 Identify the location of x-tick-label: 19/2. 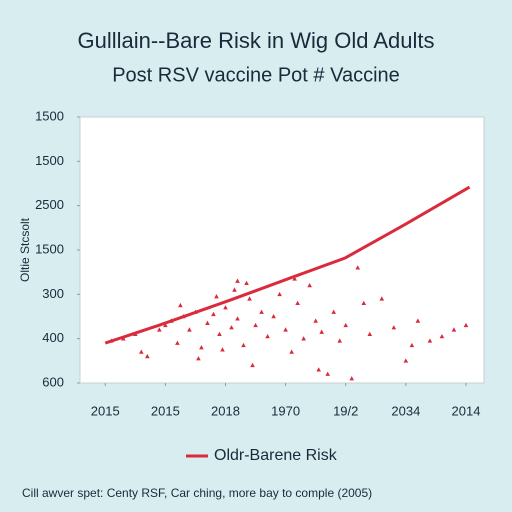
(345, 410).